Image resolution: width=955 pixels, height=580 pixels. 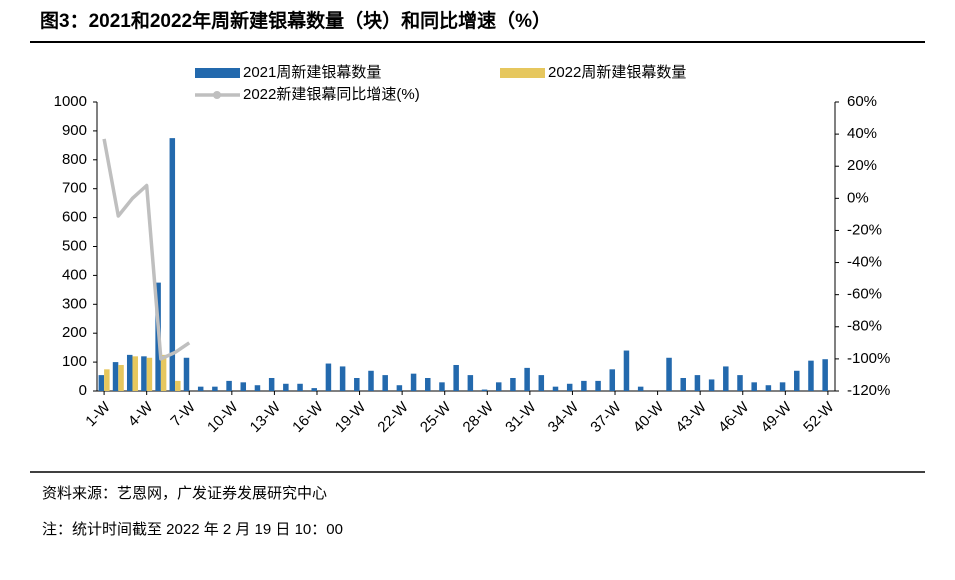 I want to click on line, so click(x=146, y=249).